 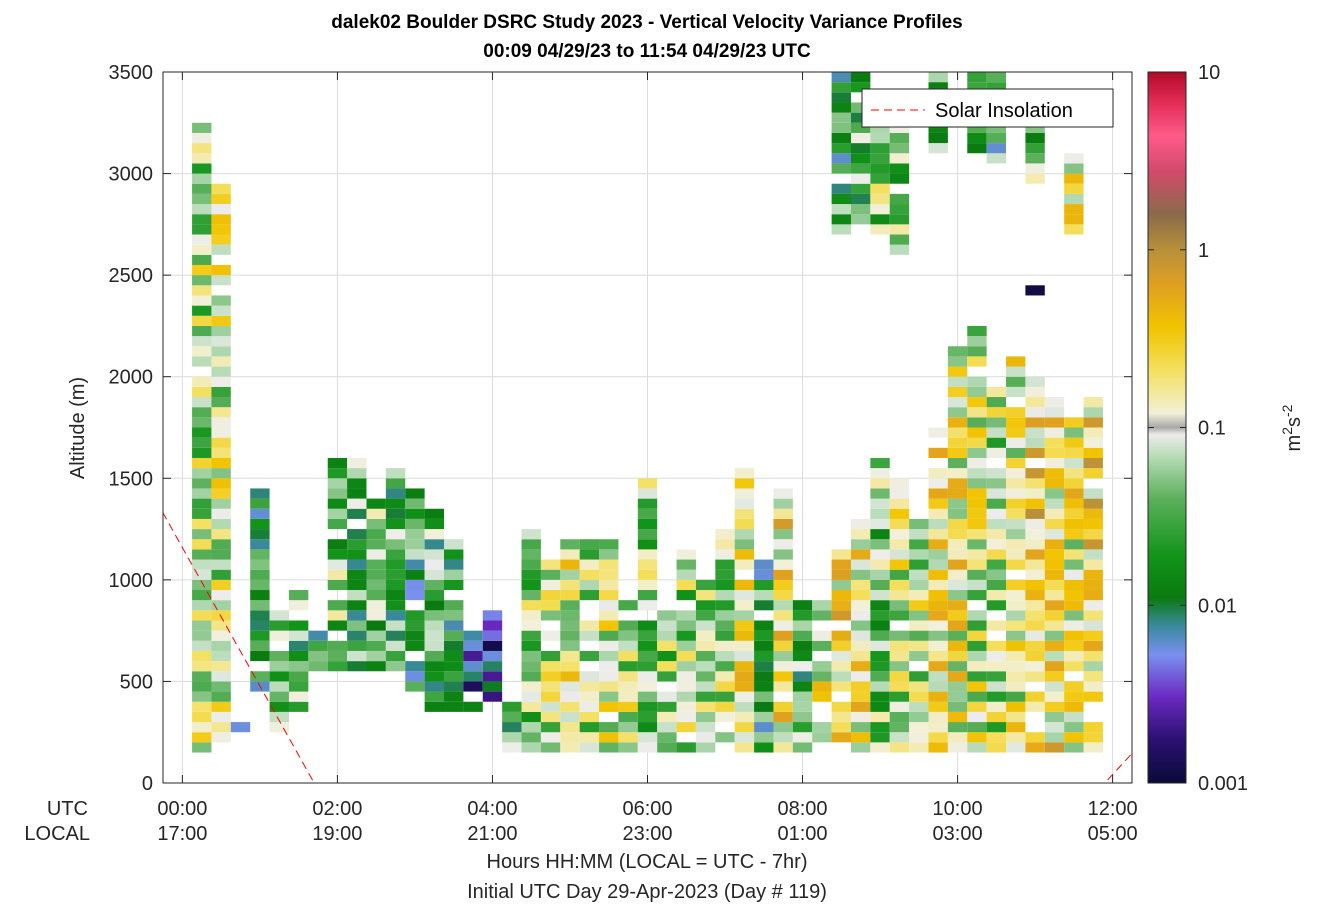 I want to click on utc-row-label: UTC, so click(x=67, y=809).